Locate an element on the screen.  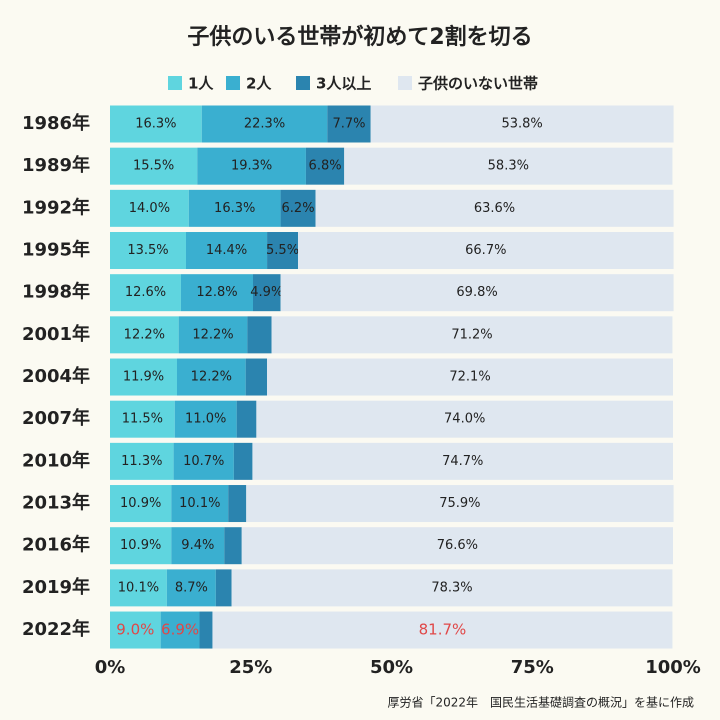
value-label: 12.6% is located at coordinates (145, 292).